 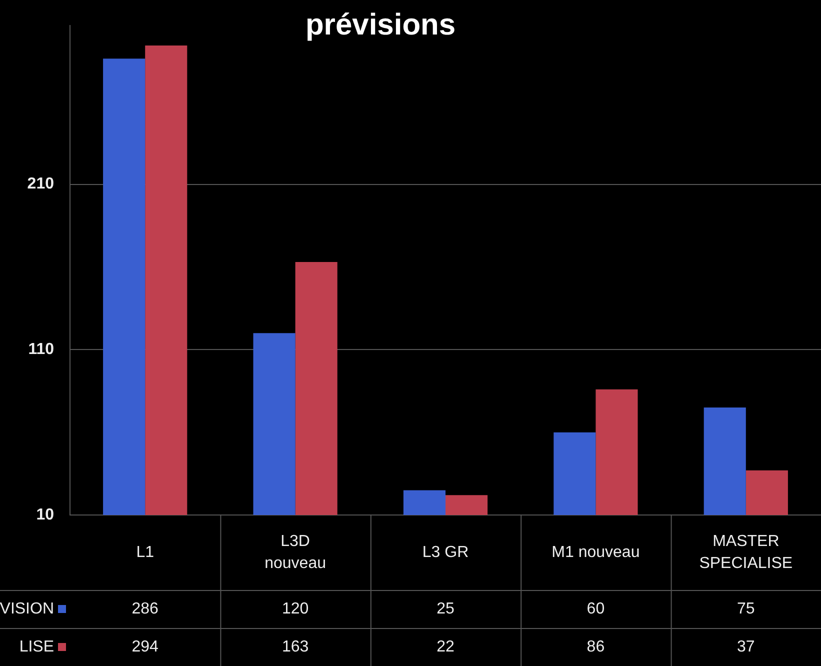 What do you see at coordinates (145, 552) in the screenshot?
I see `x-tick-label: L1` at bounding box center [145, 552].